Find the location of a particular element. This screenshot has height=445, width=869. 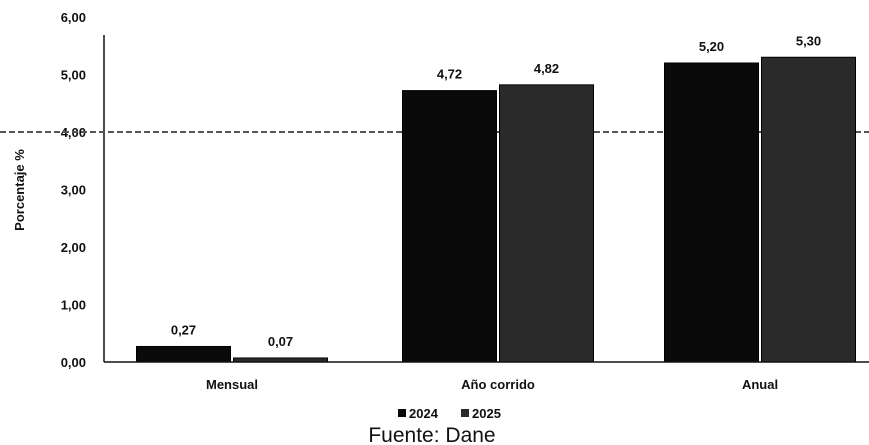

y-tick-label: 3,00 is located at coordinates (73, 190).